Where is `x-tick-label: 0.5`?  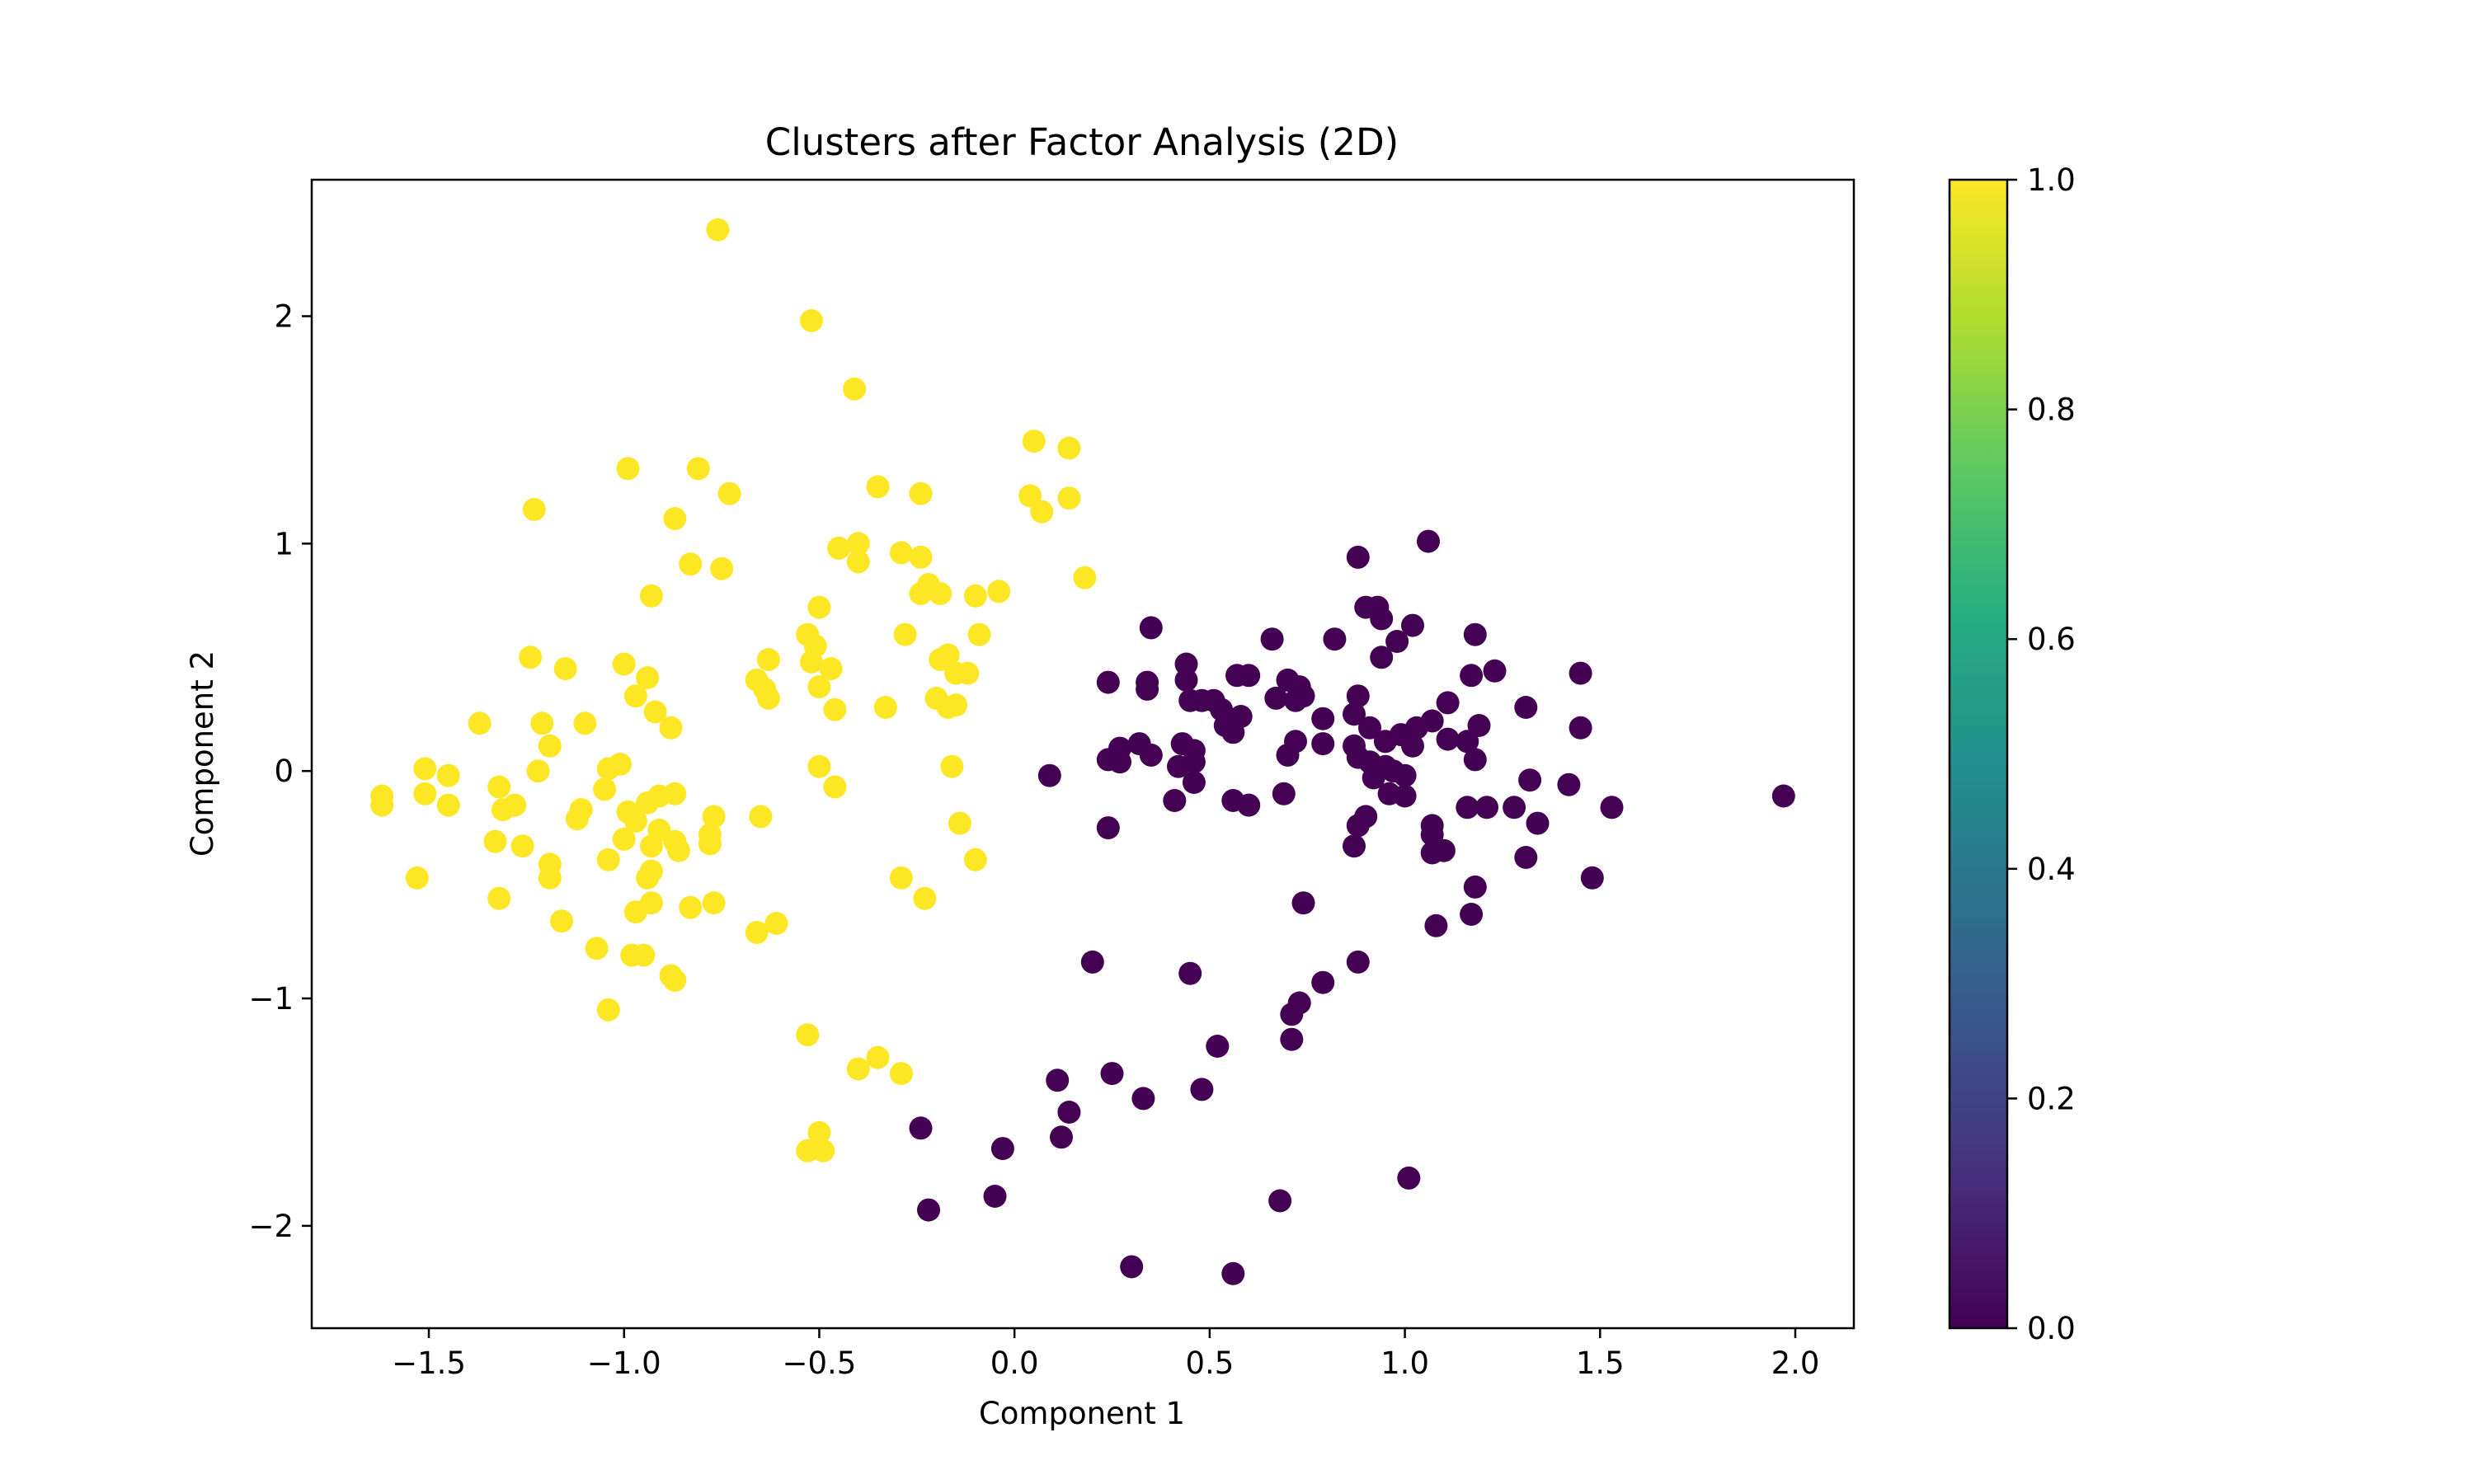 x-tick-label: 0.5 is located at coordinates (1209, 1363).